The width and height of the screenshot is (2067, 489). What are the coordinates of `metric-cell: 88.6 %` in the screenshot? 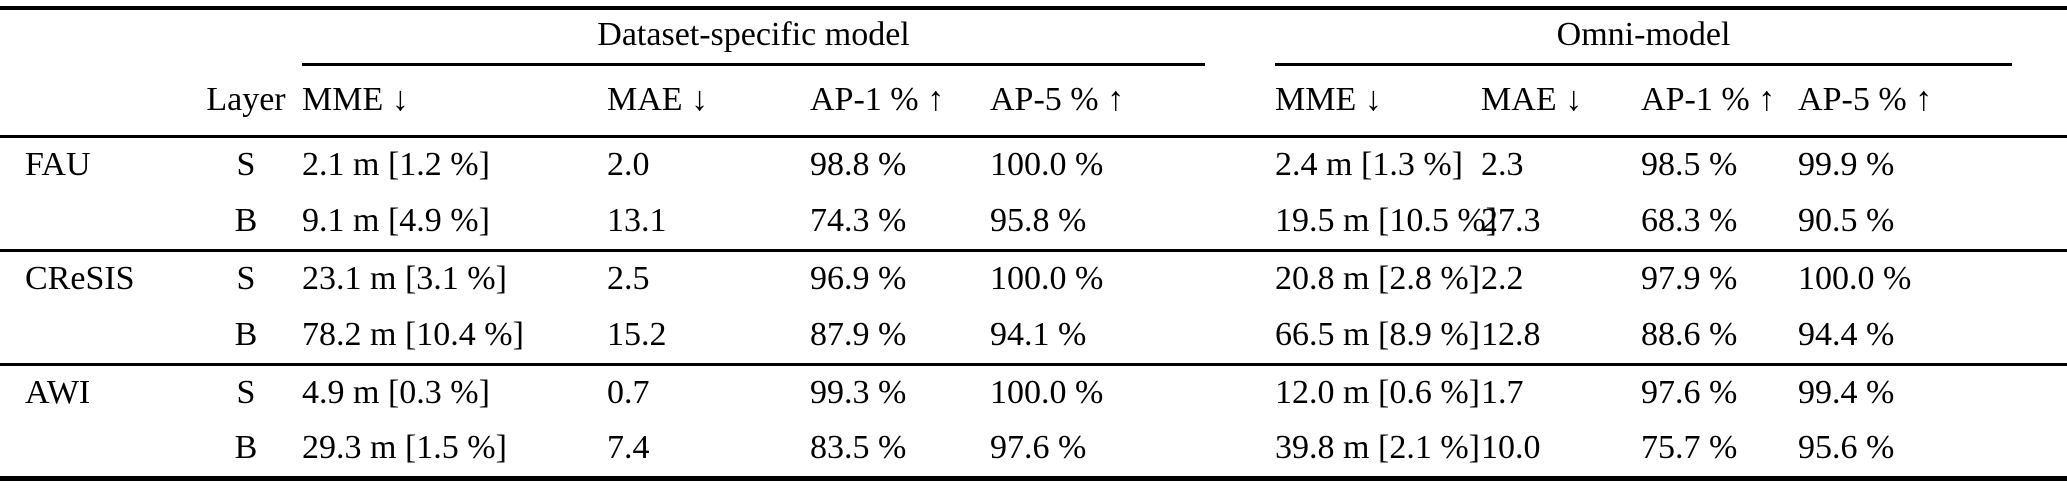 It's located at (1720, 336).